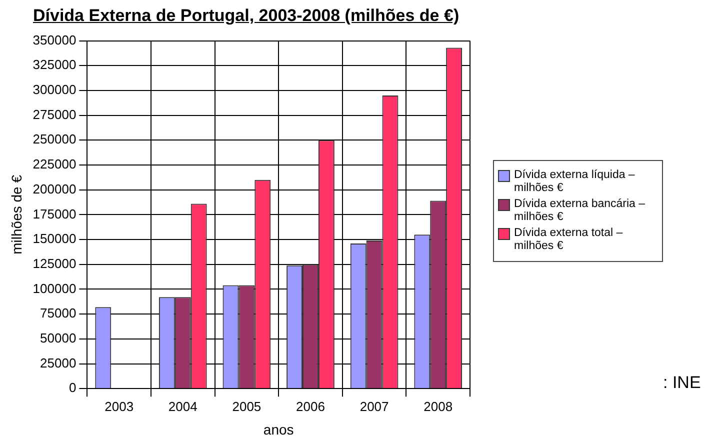 This screenshot has width=724, height=443. What do you see at coordinates (119, 406) in the screenshot?
I see `x-tick-label: 2003` at bounding box center [119, 406].